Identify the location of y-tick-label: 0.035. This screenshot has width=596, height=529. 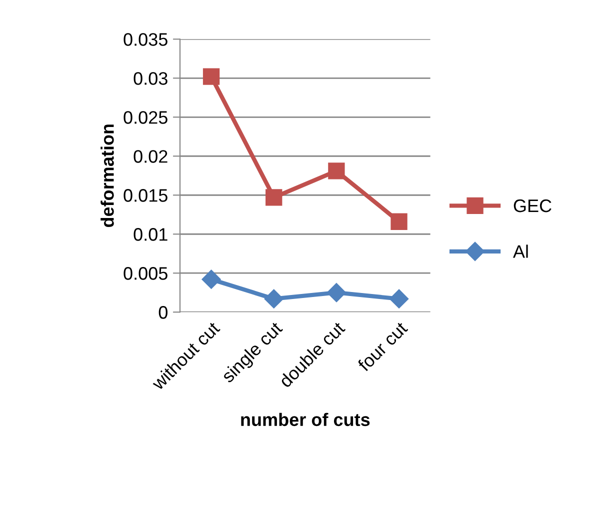
(146, 39).